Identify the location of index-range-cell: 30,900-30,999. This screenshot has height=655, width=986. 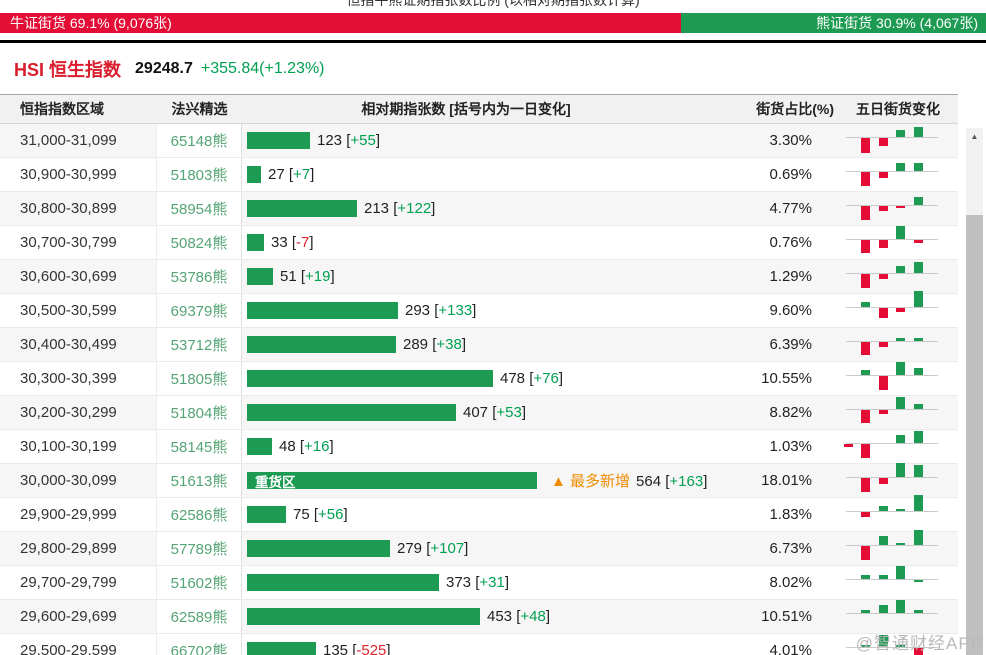
(78, 174).